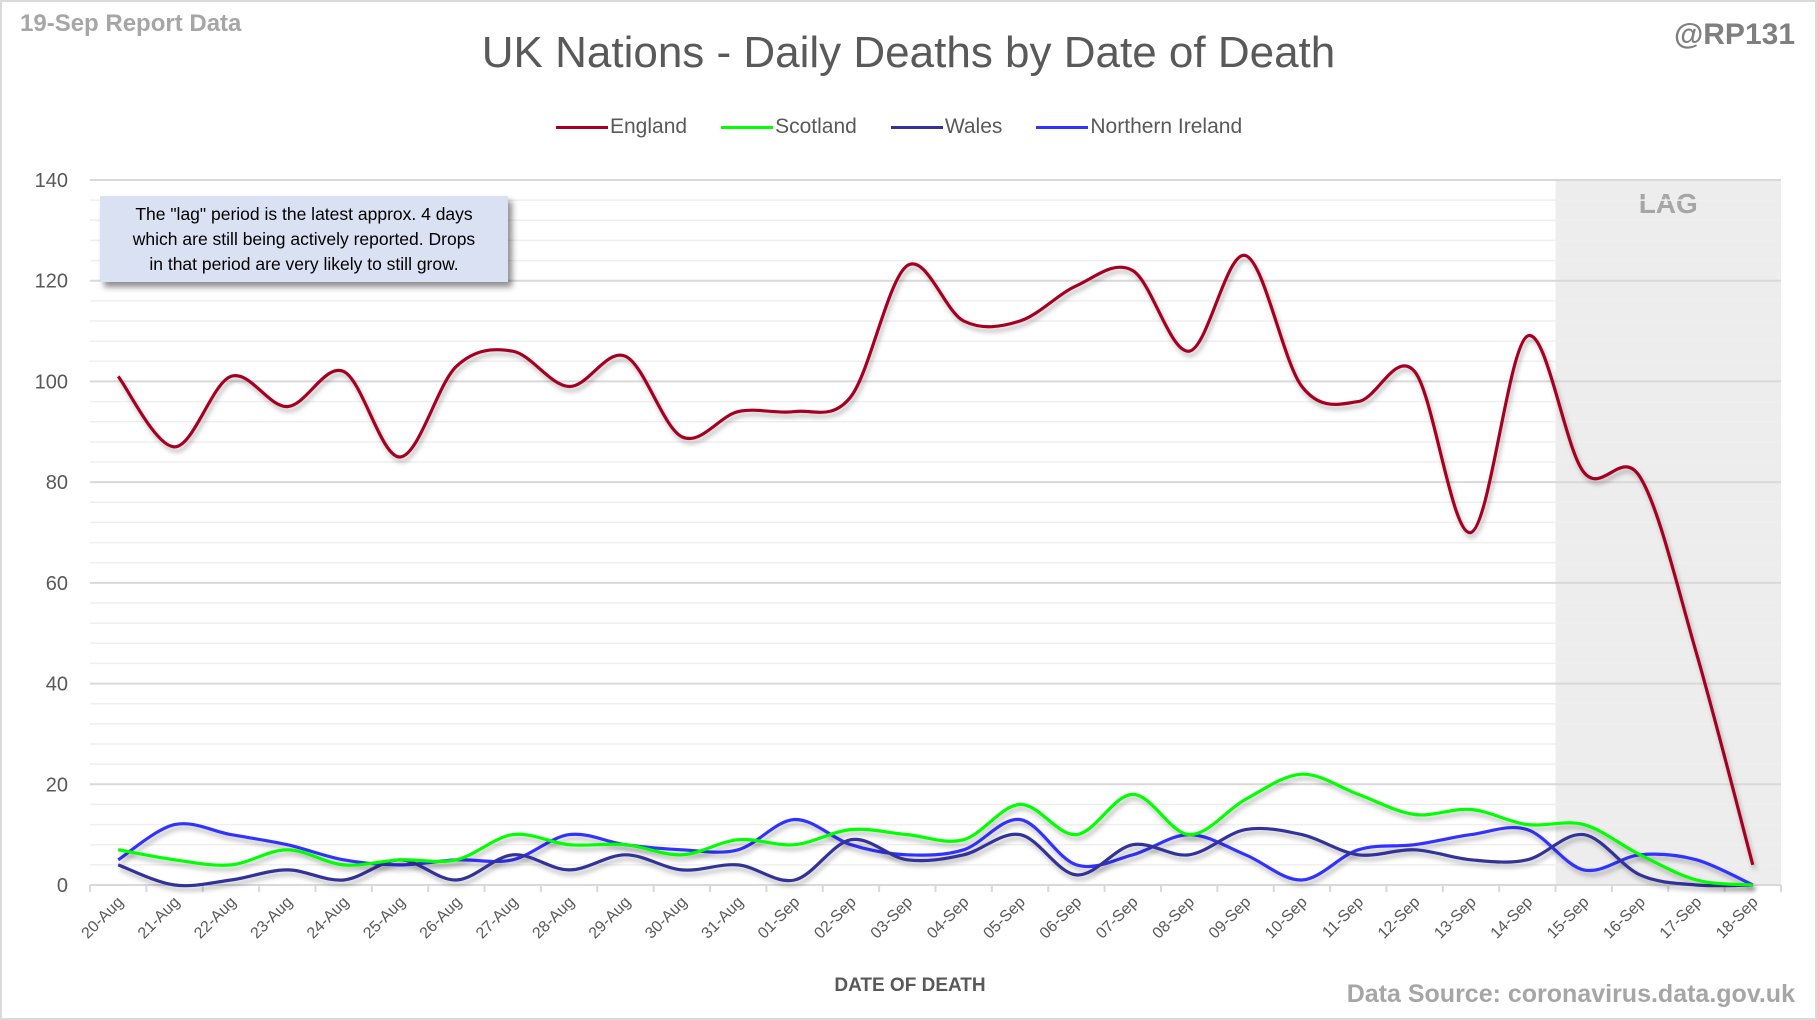 Image resolution: width=1817 pixels, height=1020 pixels. Describe the element at coordinates (328, 918) in the screenshot. I see `x-tick-label: 24-Aug` at that location.